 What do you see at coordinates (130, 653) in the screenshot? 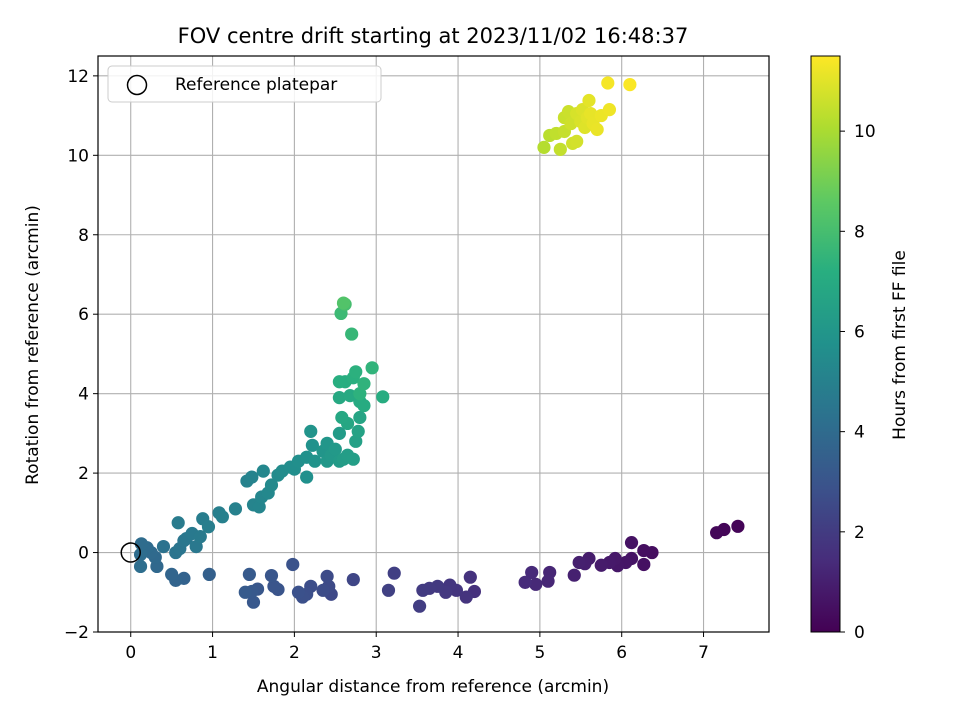
I see `x-tick-label: 0` at bounding box center [130, 653].